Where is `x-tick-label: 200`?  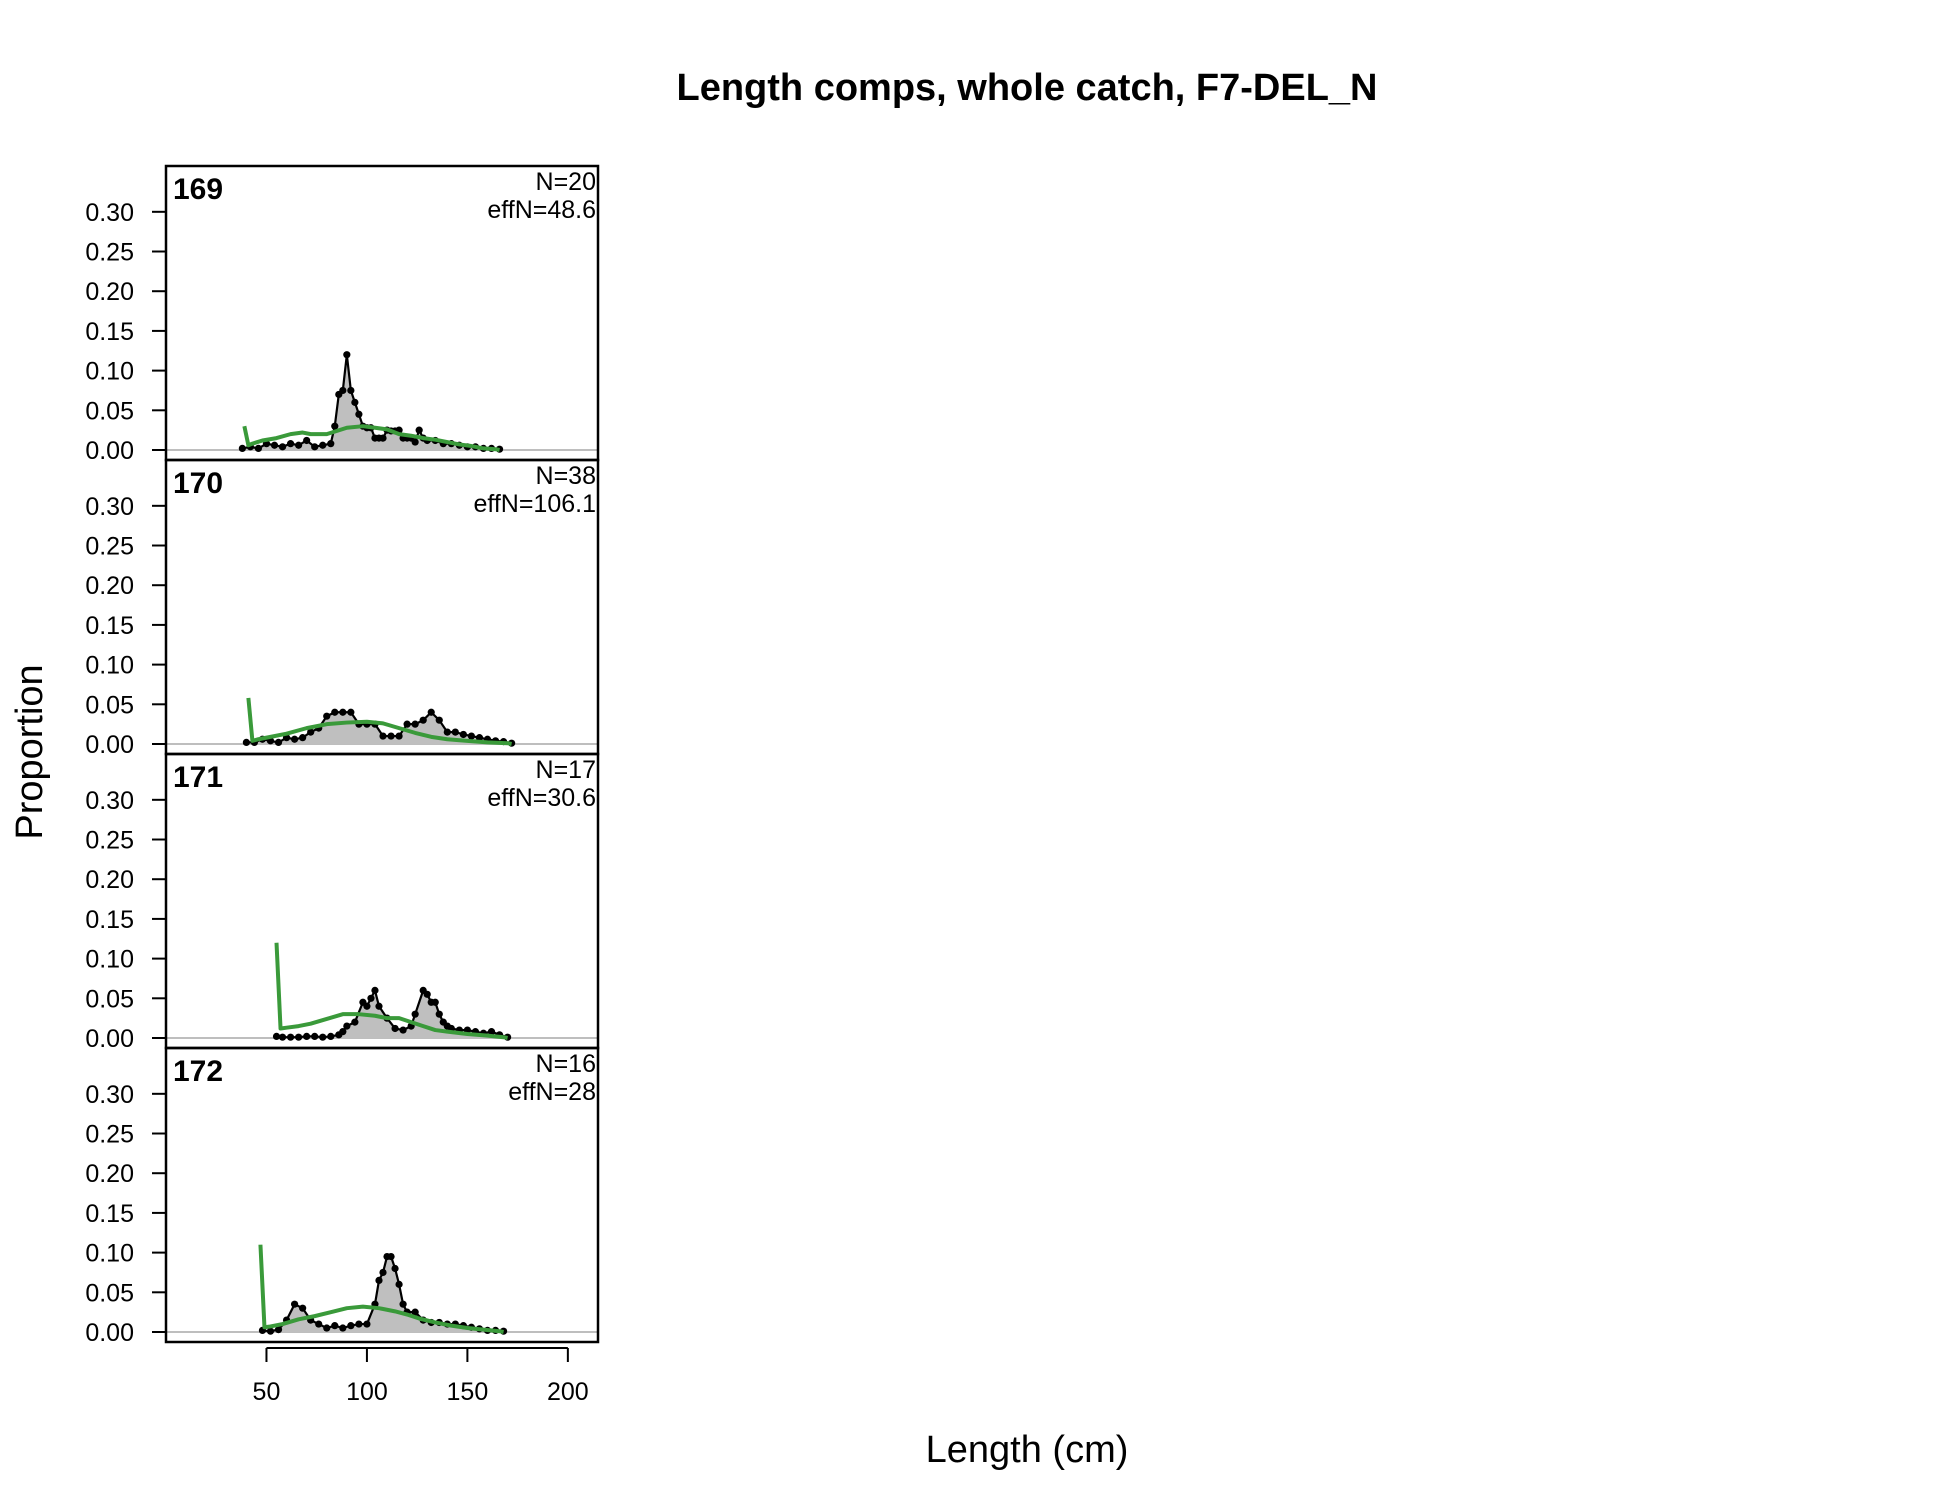
x-tick-label: 200 is located at coordinates (568, 1392).